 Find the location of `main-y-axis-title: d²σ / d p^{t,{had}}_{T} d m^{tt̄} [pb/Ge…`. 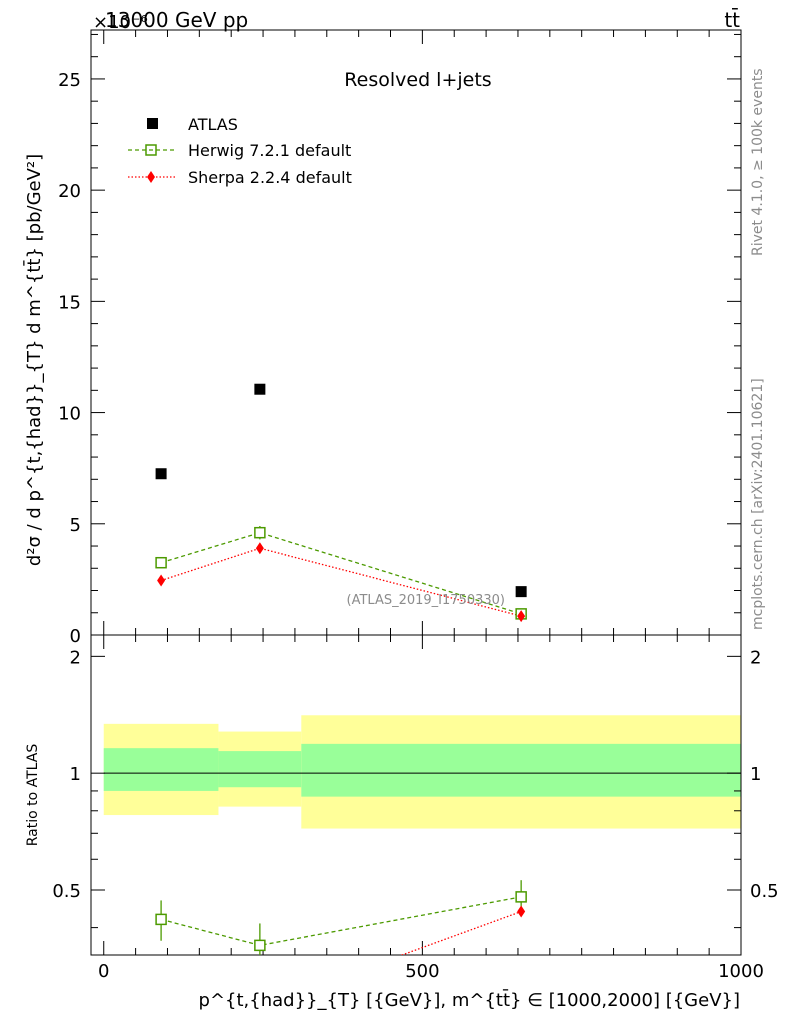

main-y-axis-title: d²σ / d p^{t,{had}}_{T} d m^{tt̄} [pb/Ge… is located at coordinates (34, 360).